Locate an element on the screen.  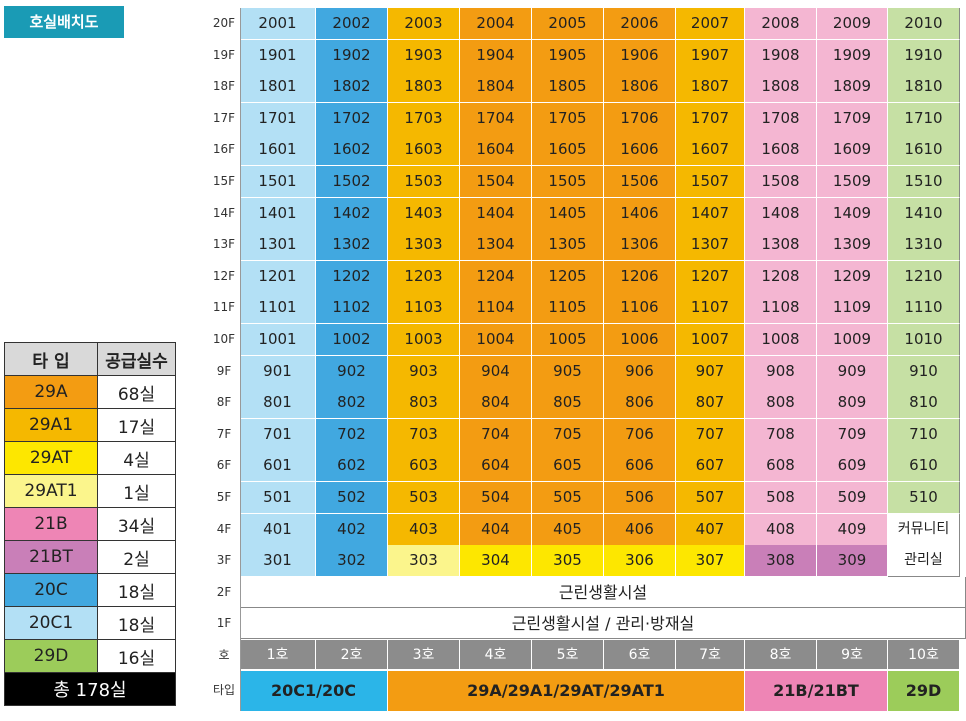
room-cell: 509 is located at coordinates (852, 498).